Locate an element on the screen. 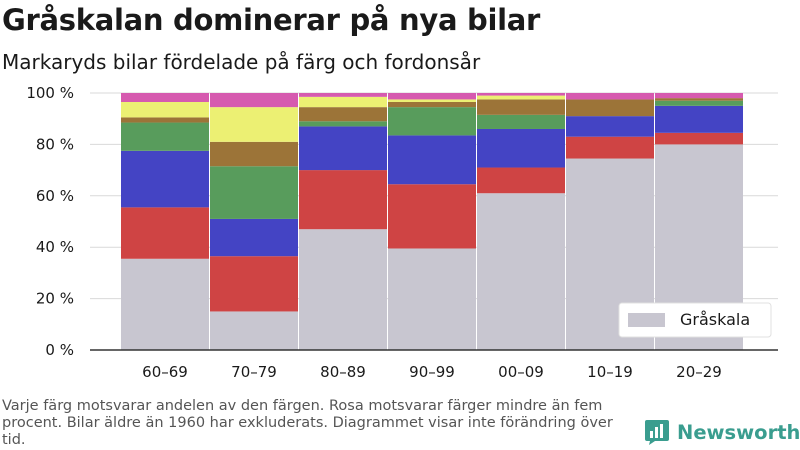 The image size is (800, 450). newsworthy-logo-icon is located at coordinates (657, 432).